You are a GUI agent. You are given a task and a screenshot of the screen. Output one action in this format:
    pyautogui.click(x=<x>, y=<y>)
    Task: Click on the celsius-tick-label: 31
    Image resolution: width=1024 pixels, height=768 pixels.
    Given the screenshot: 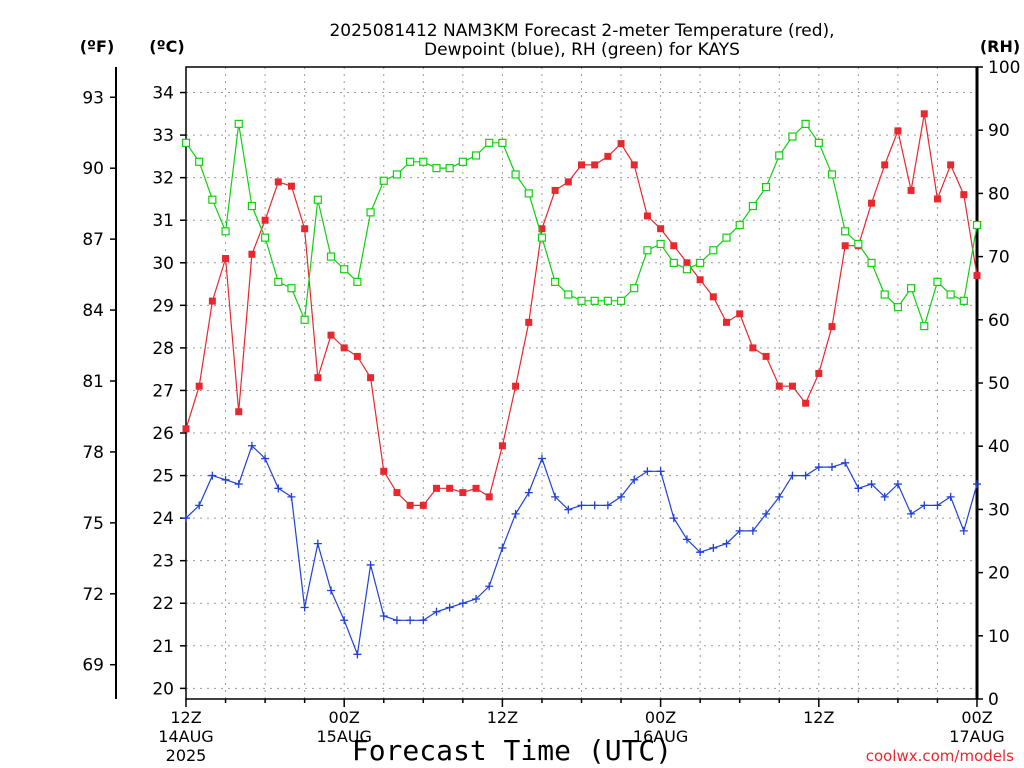 What is the action you would take?
    pyautogui.click(x=163, y=221)
    